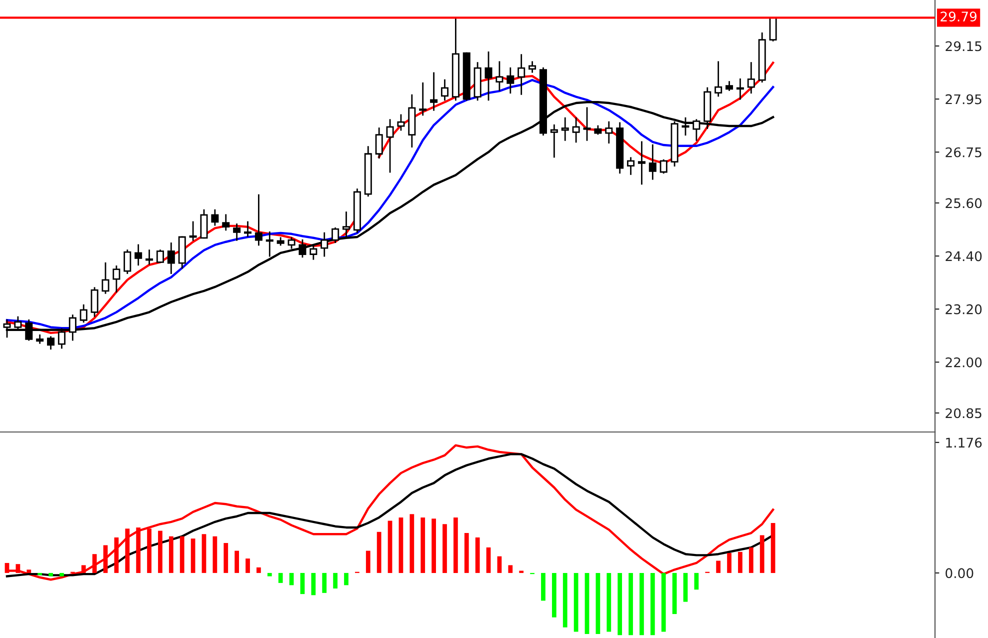 This screenshot has height=638, width=988. What do you see at coordinates (964, 99) in the screenshot?
I see `y-tick-label: 27.95` at bounding box center [964, 99].